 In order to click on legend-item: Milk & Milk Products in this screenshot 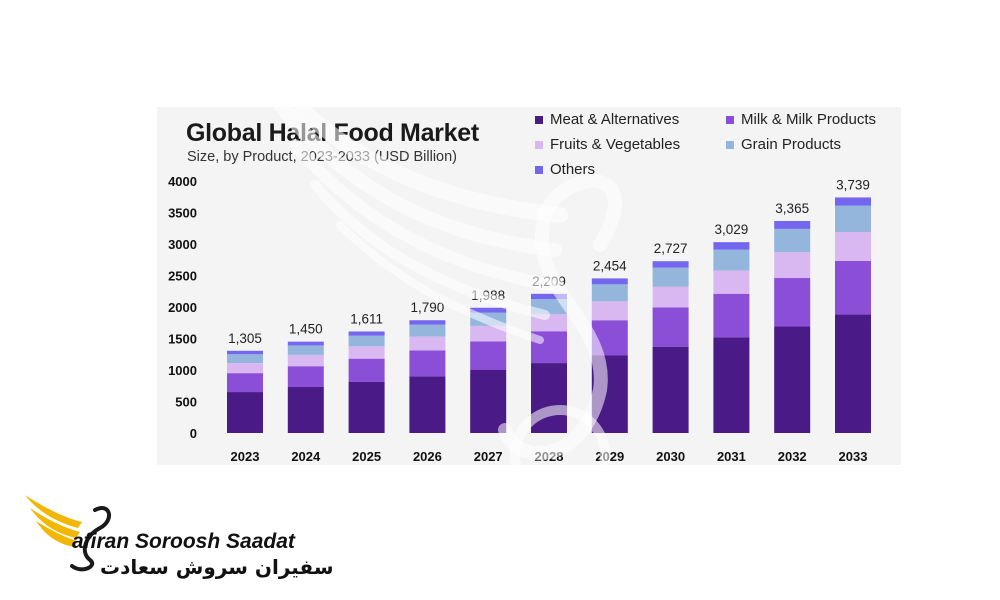, I will do `click(801, 119)`.